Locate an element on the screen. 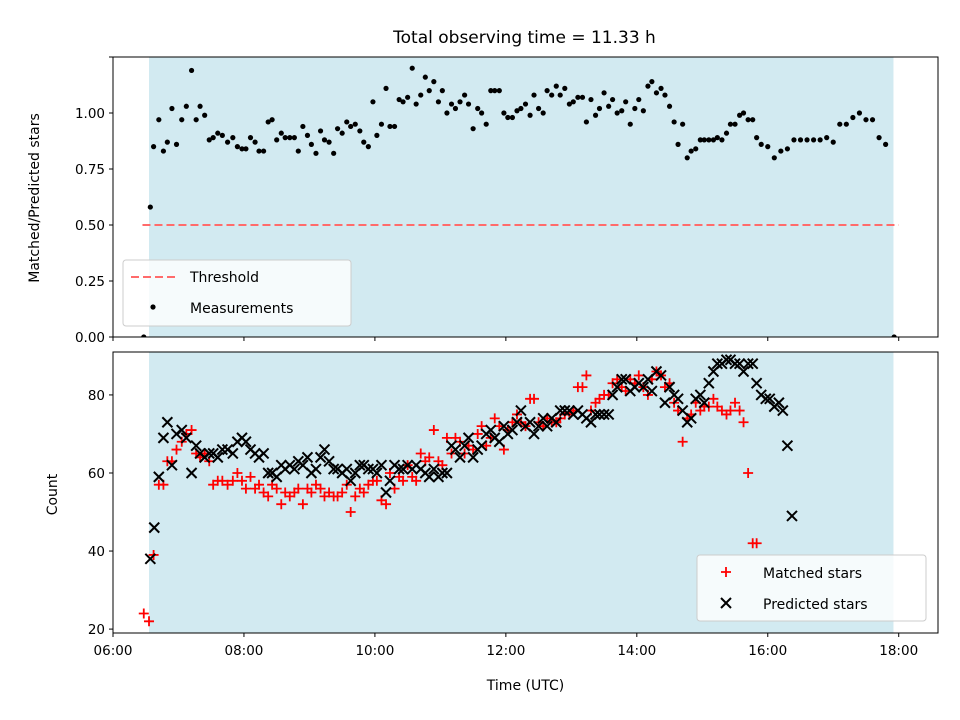  legend-predicted-swatch is located at coordinates (726, 603).